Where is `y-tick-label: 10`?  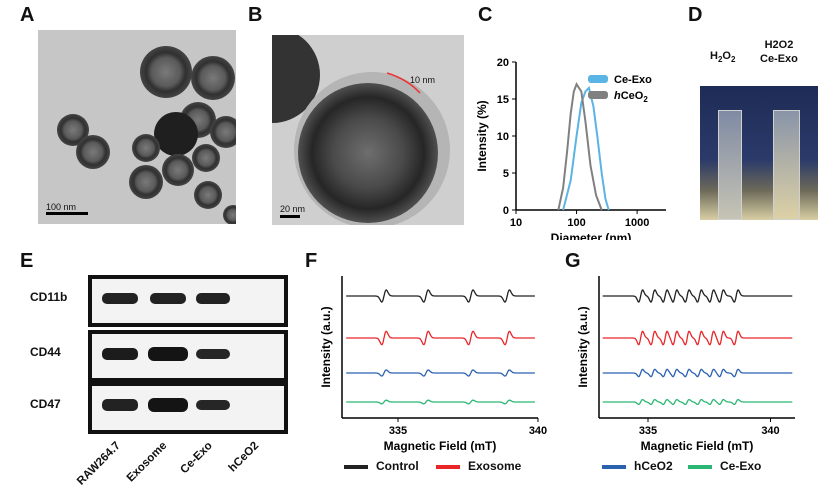 y-tick-label: 10 is located at coordinates (503, 137).